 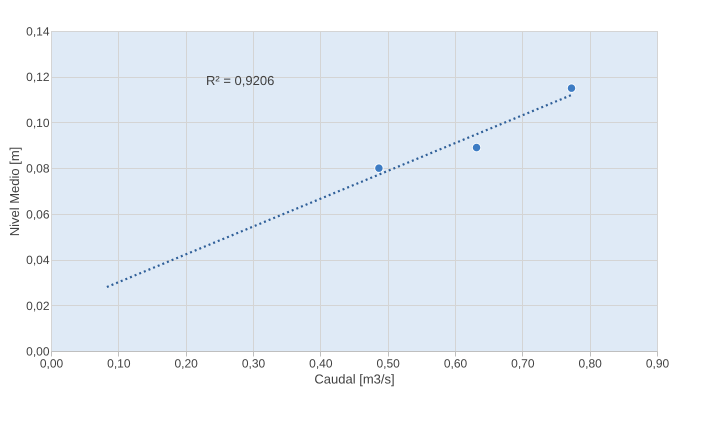 I want to click on x-tick-label: 0,80, so click(x=590, y=363).